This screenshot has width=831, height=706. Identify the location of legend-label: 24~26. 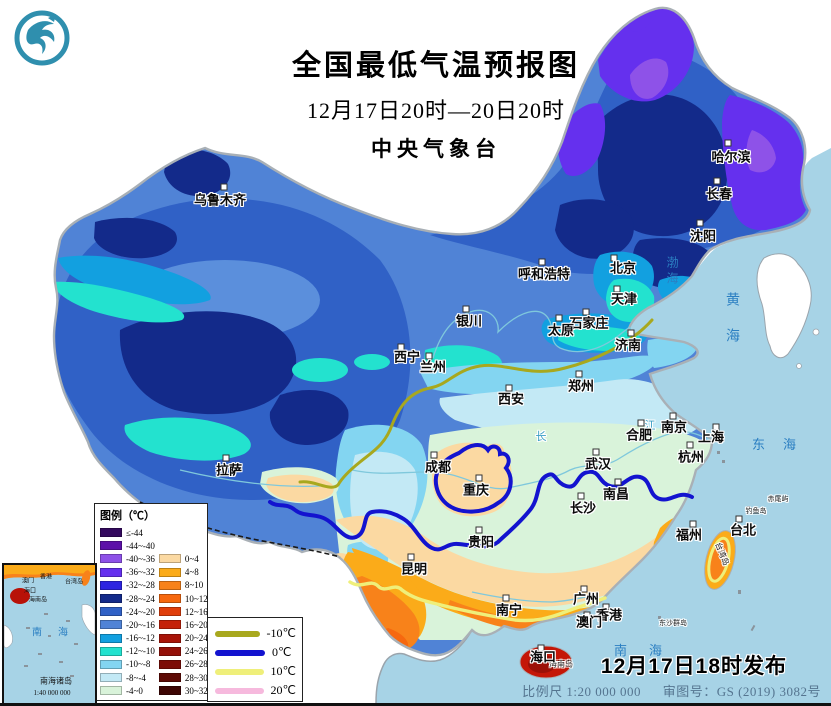
(196, 651).